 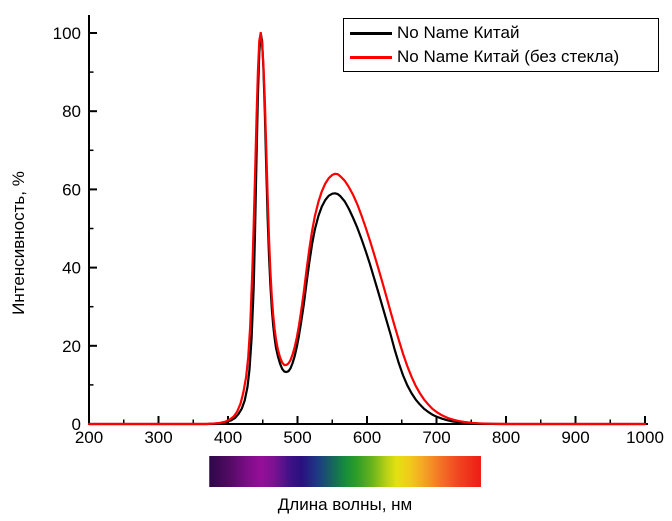 What do you see at coordinates (71, 189) in the screenshot?
I see `y-tick-label: 60` at bounding box center [71, 189].